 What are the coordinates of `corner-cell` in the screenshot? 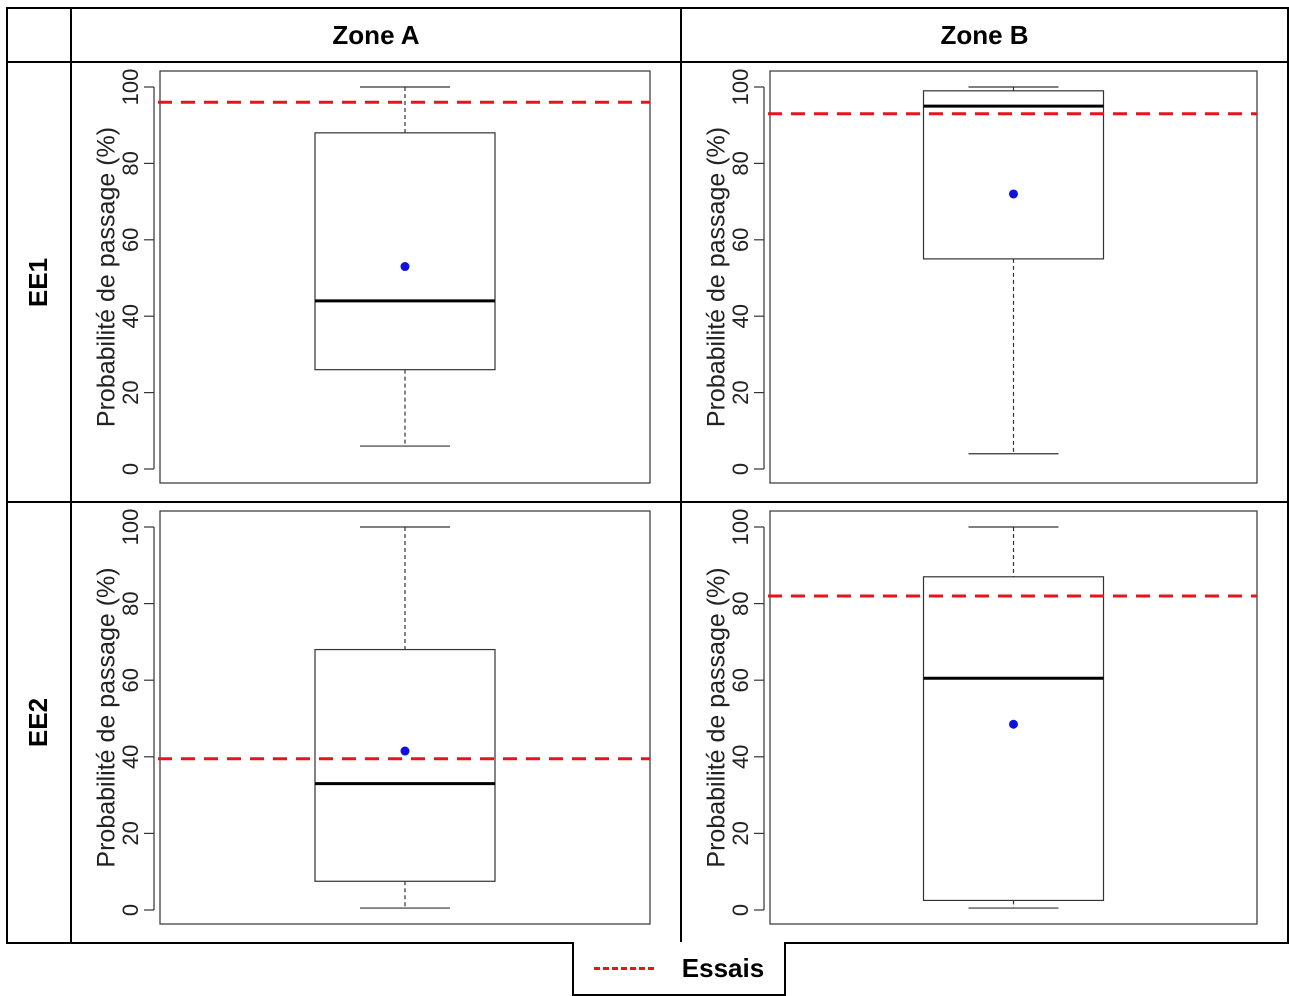 It's located at (39, 35).